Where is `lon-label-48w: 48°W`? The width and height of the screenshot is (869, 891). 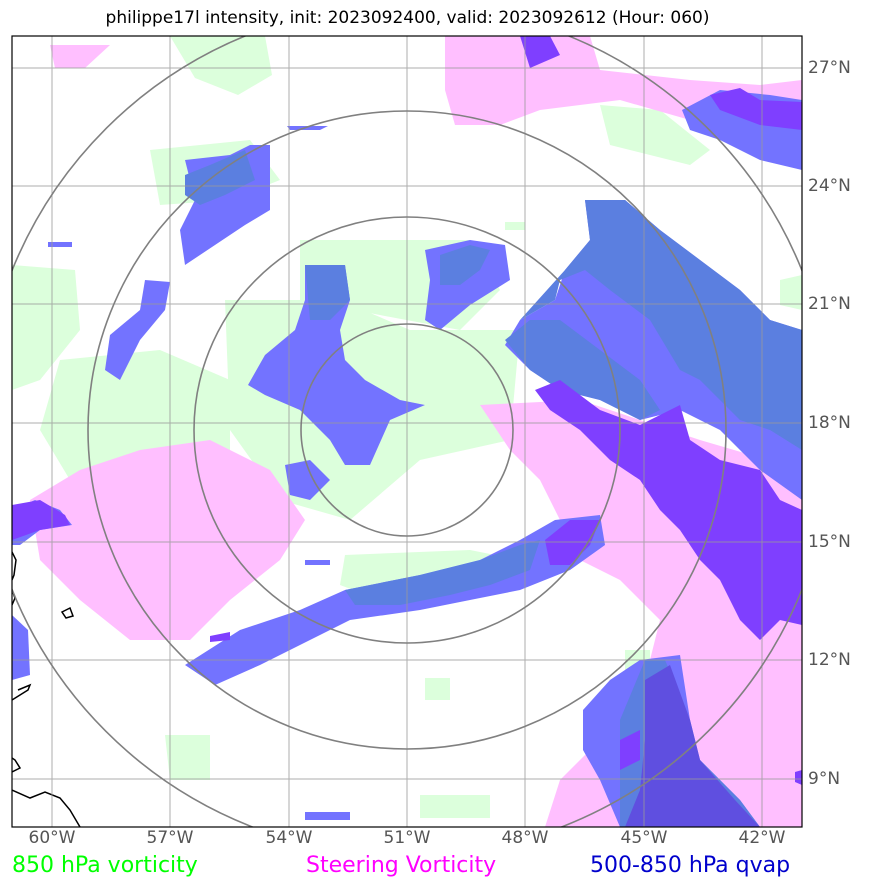
lon-label-48w: 48°W is located at coordinates (525, 838).